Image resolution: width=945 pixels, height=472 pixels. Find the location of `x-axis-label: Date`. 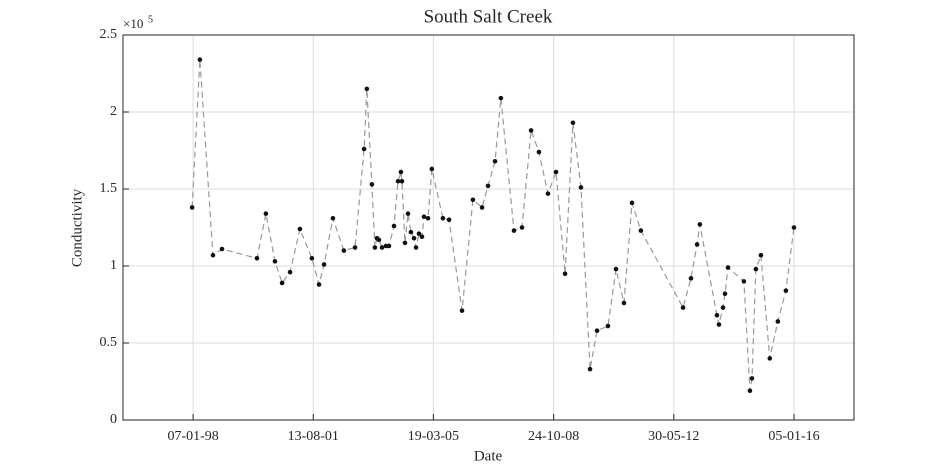

x-axis-label: Date is located at coordinates (488, 456).